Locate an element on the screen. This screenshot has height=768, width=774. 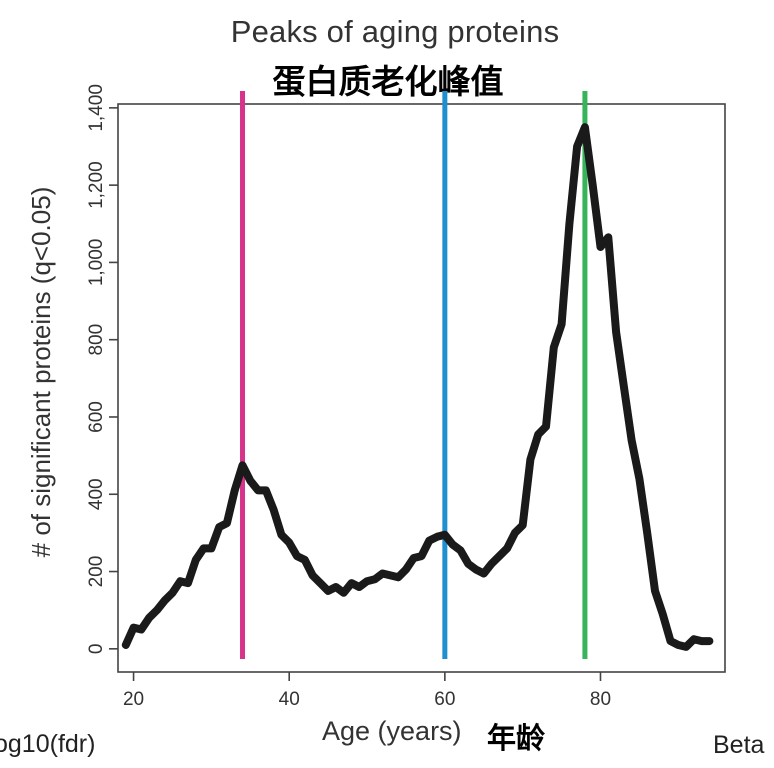
chart-title: Peaks of aging proteins is located at coordinates (395, 31).